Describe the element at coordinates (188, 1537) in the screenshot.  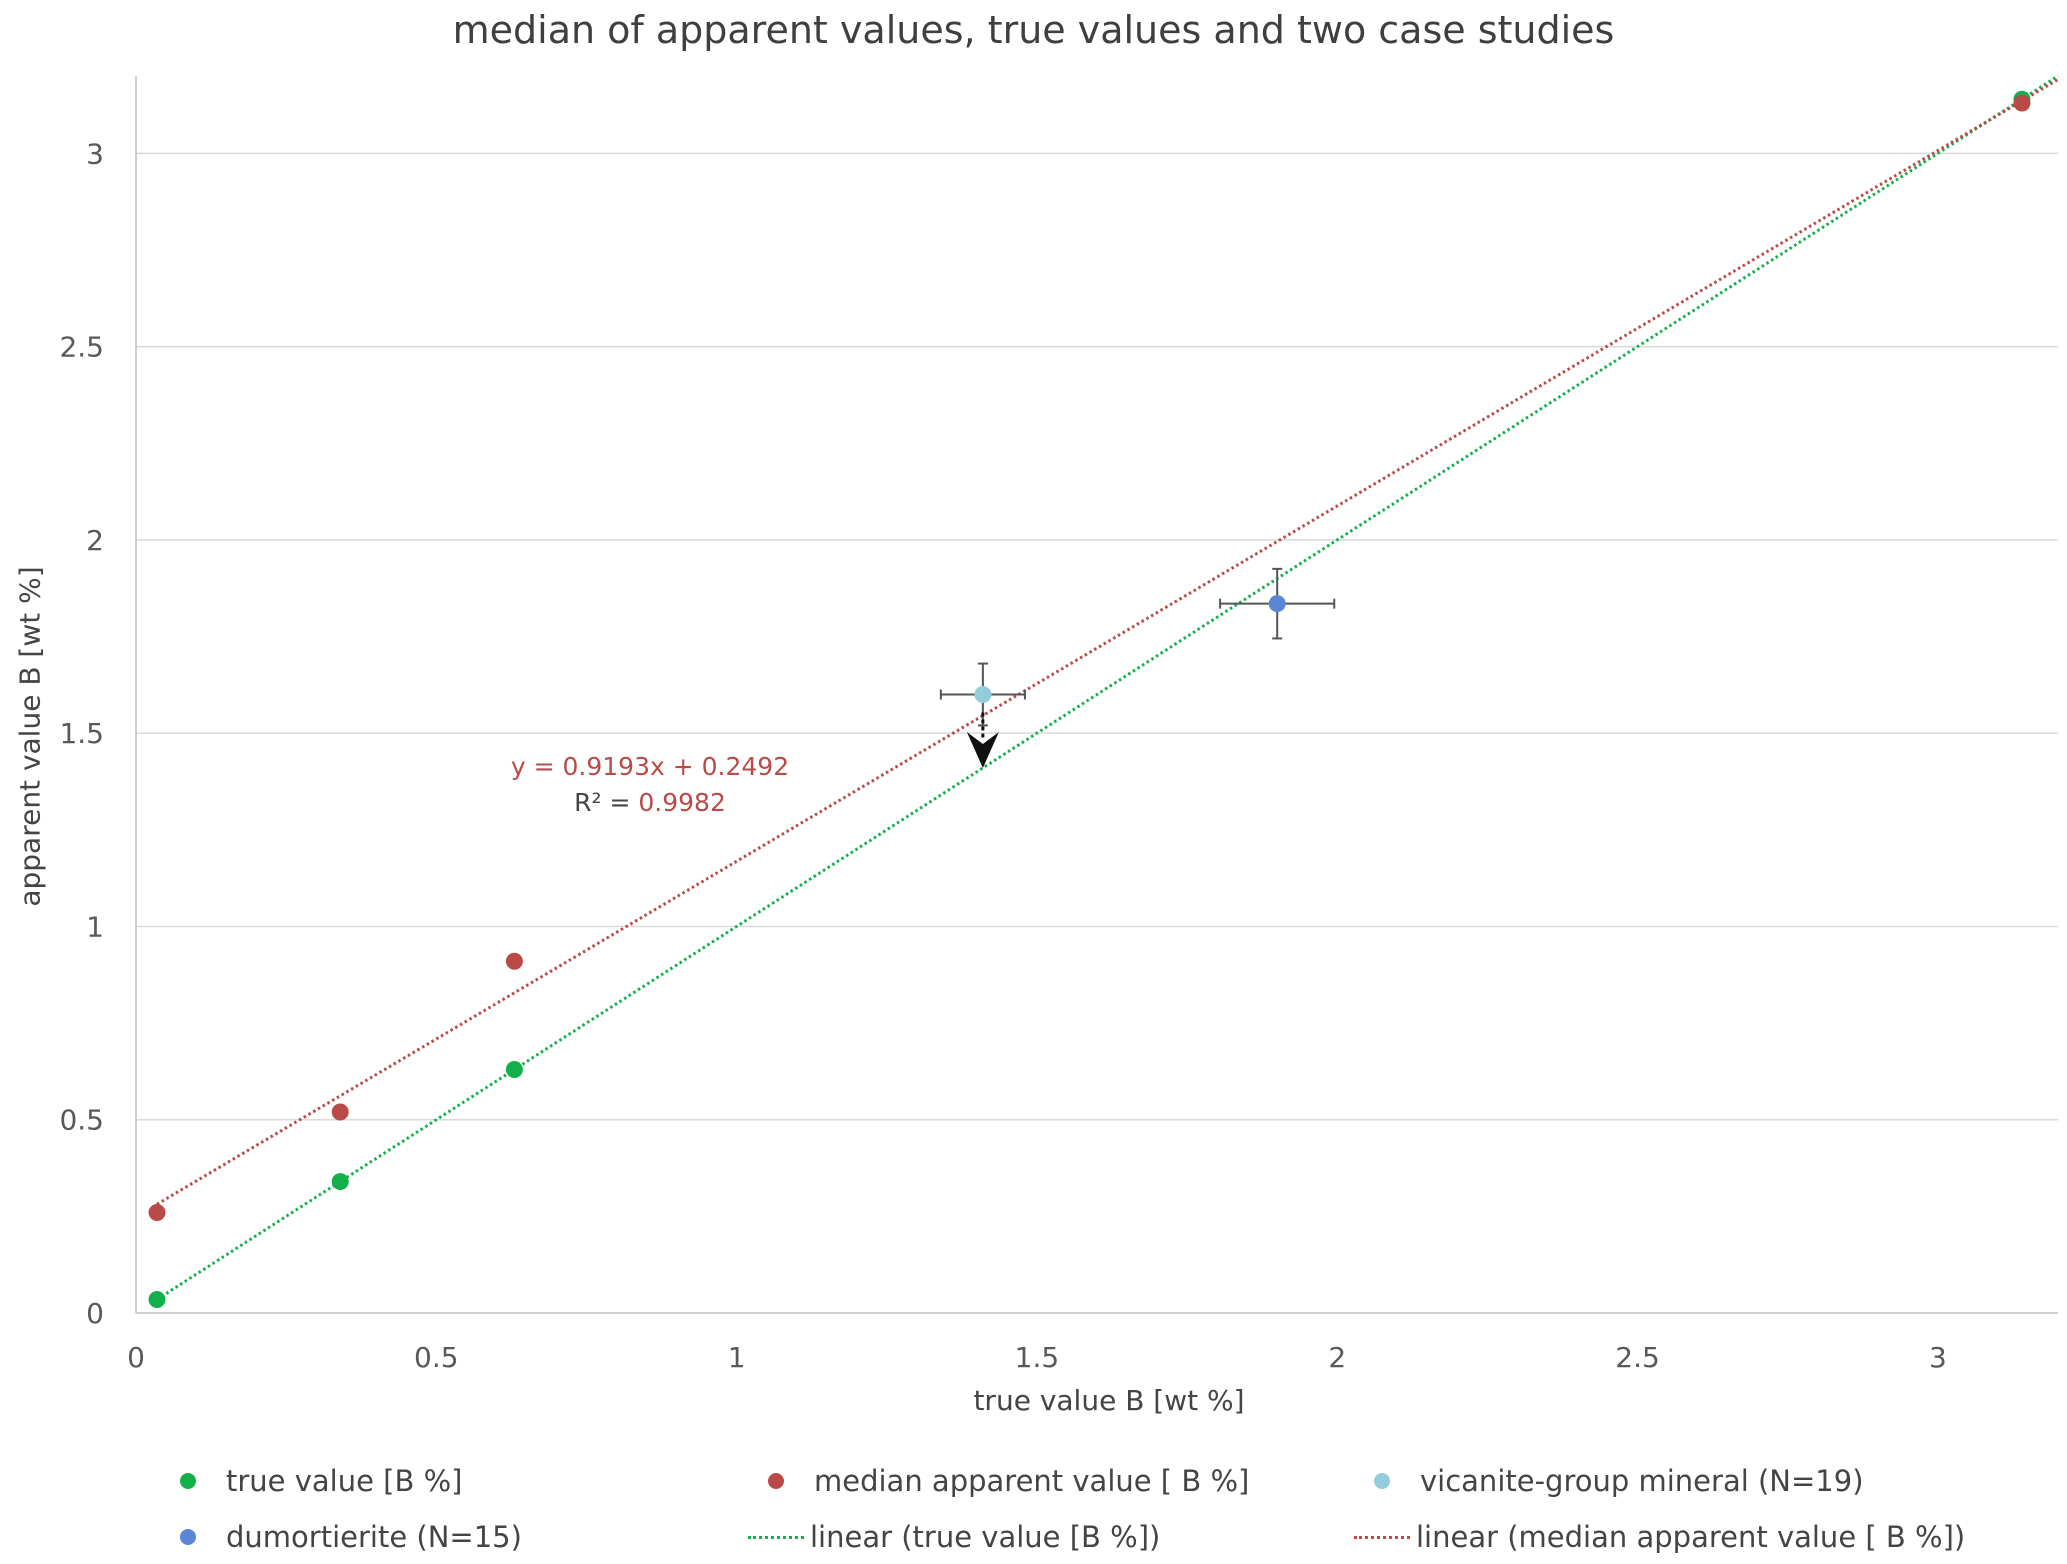
I see `legend-marker-dumortierite` at that location.